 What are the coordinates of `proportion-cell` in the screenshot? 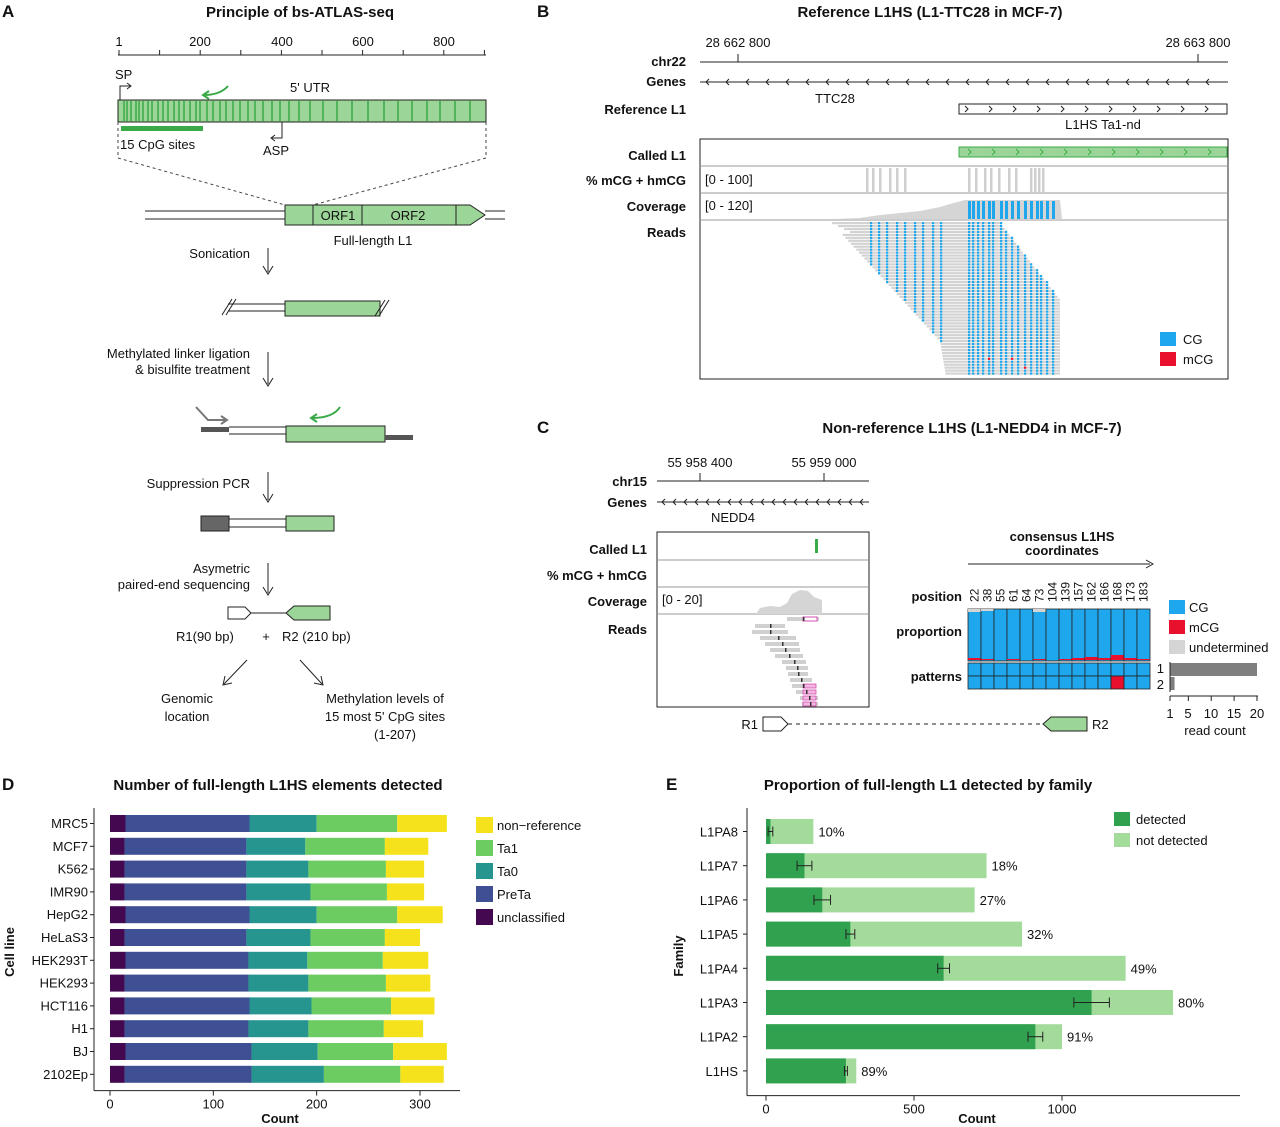 It's located at (1052, 635).